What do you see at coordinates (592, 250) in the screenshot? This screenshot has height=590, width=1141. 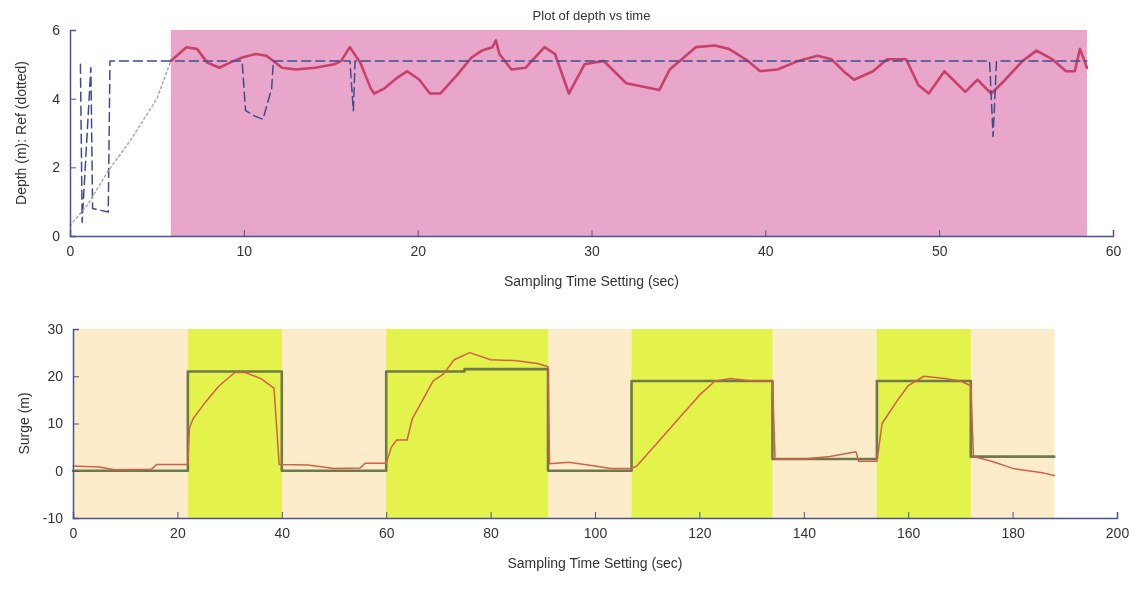 I see `x-tick-label: 30` at bounding box center [592, 250].